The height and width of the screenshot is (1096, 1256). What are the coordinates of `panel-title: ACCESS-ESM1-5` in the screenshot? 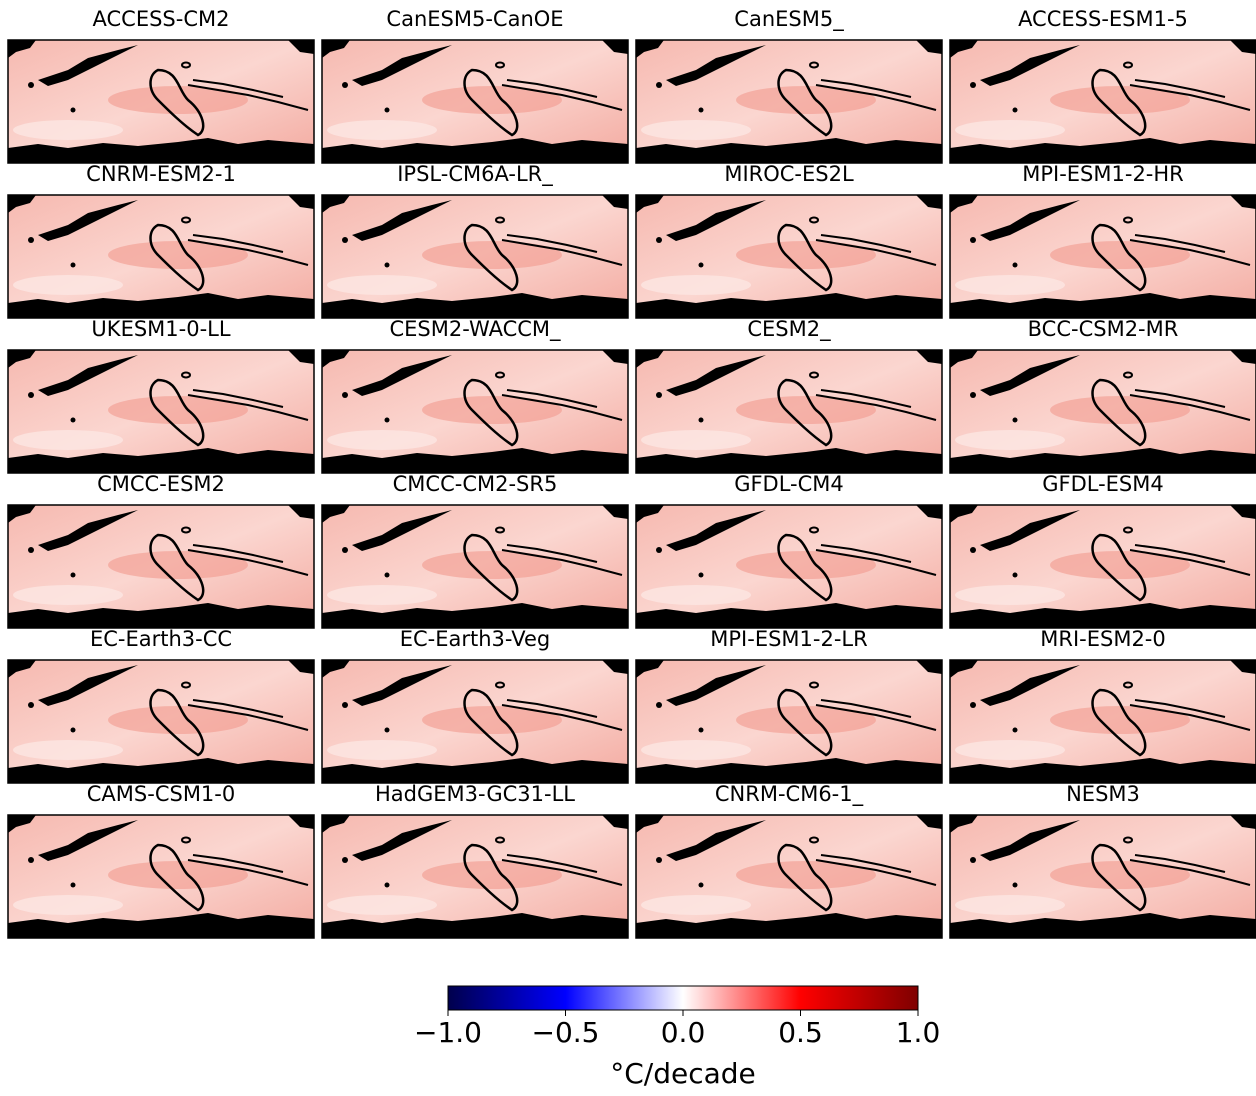 It's located at (1103, 19).